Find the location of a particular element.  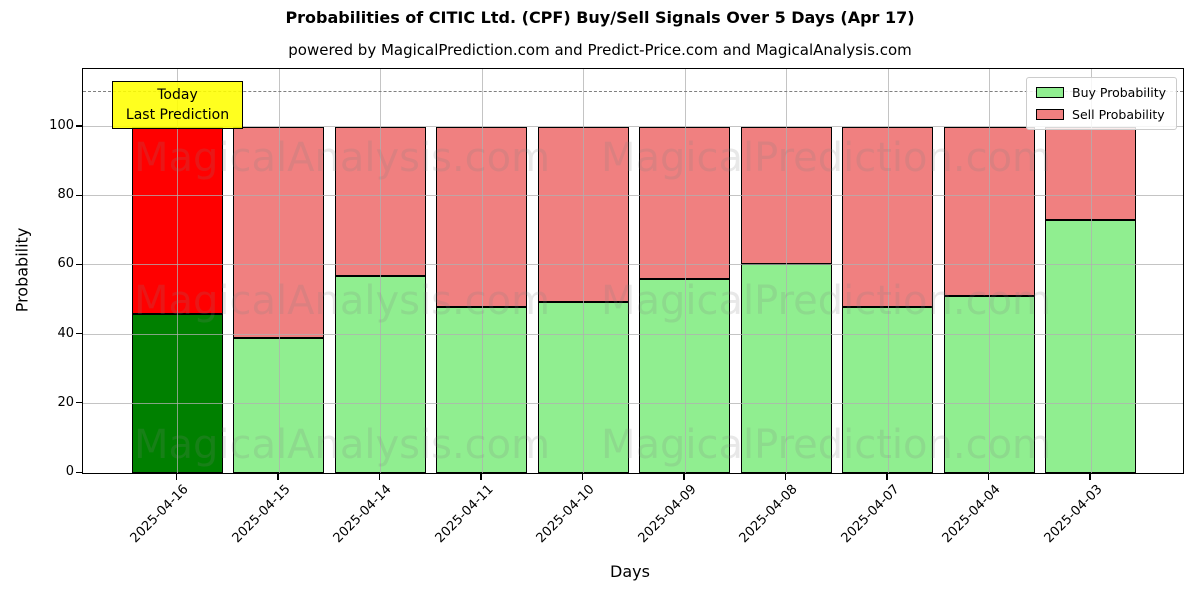

y-tick-label: 40 is located at coordinates (65, 333).